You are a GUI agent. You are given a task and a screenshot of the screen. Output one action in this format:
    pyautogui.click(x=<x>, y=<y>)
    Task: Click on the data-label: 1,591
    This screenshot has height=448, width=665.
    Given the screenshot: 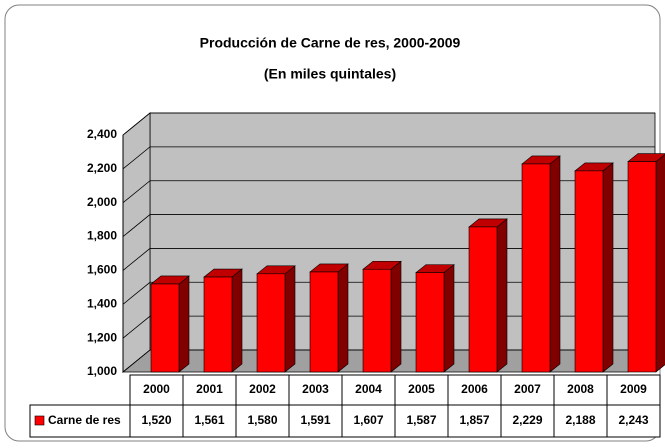 What is the action you would take?
    pyautogui.click(x=315, y=420)
    